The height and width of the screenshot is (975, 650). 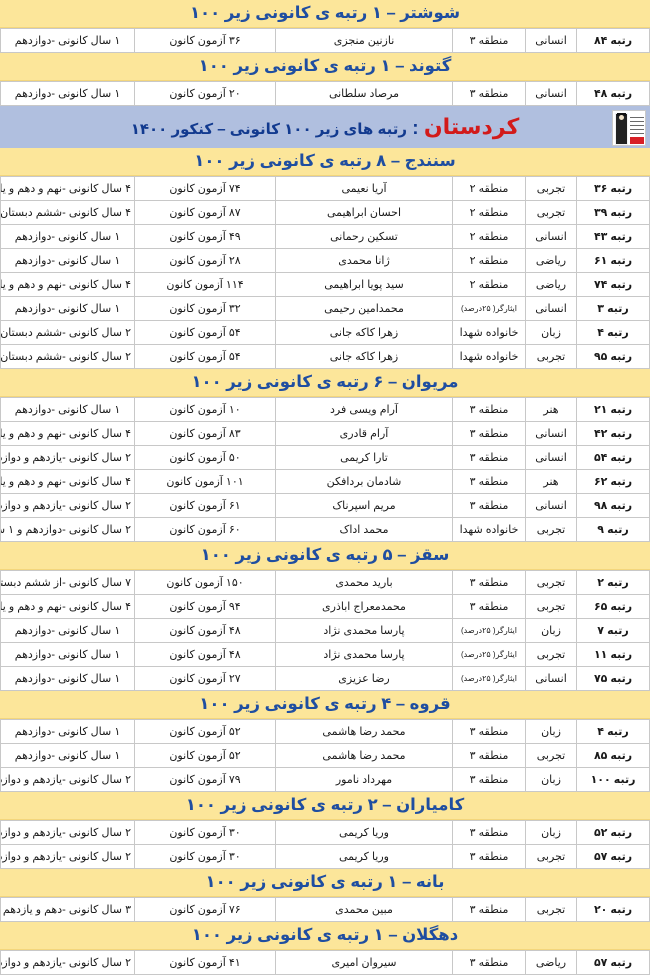 What do you see at coordinates (205, 308) in the screenshot?
I see `cell-exams: ۳۲ آزمون کانون` at bounding box center [205, 308].